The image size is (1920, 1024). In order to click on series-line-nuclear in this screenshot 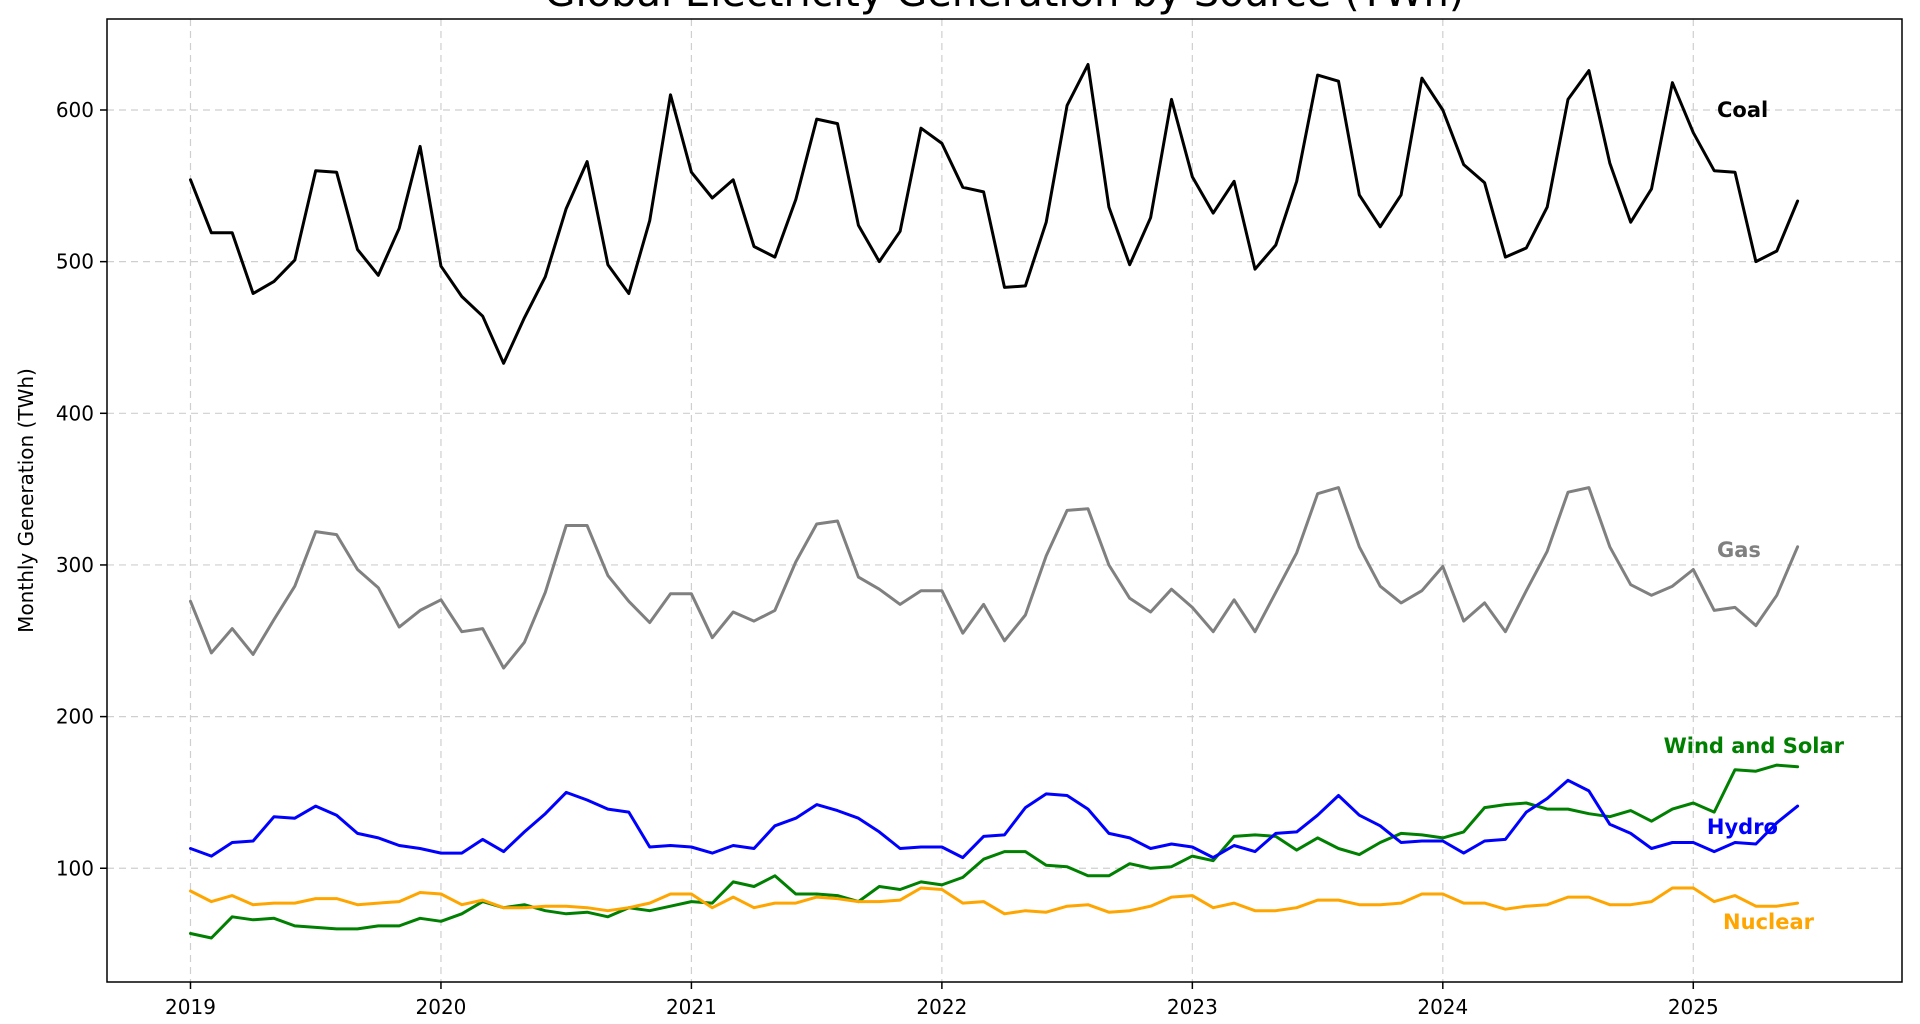, I will do `click(994, 901)`.